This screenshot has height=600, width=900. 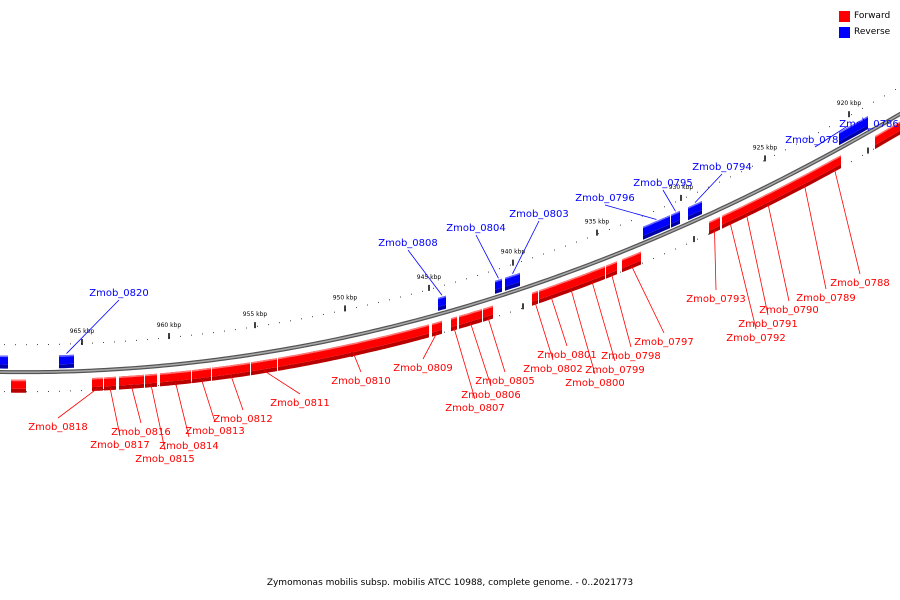 What do you see at coordinates (505, 381) in the screenshot?
I see `gene-label: Zmob_0805` at bounding box center [505, 381].